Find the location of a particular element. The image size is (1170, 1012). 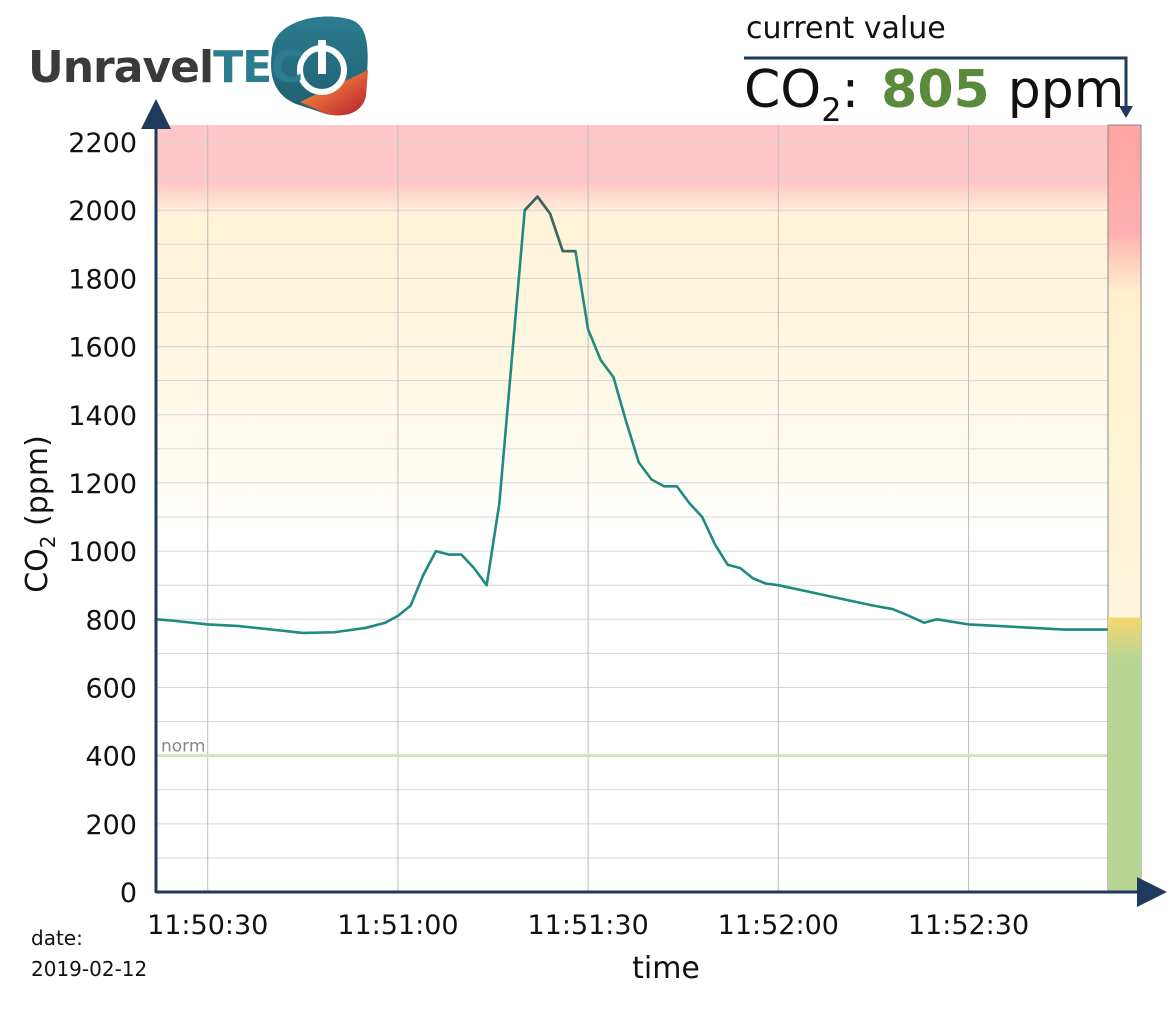

current-value-readout: CO2: 805 ppm is located at coordinates (934, 95).